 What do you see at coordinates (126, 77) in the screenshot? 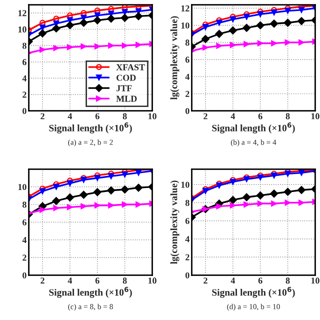
I see `legend-label: COD` at bounding box center [126, 77].